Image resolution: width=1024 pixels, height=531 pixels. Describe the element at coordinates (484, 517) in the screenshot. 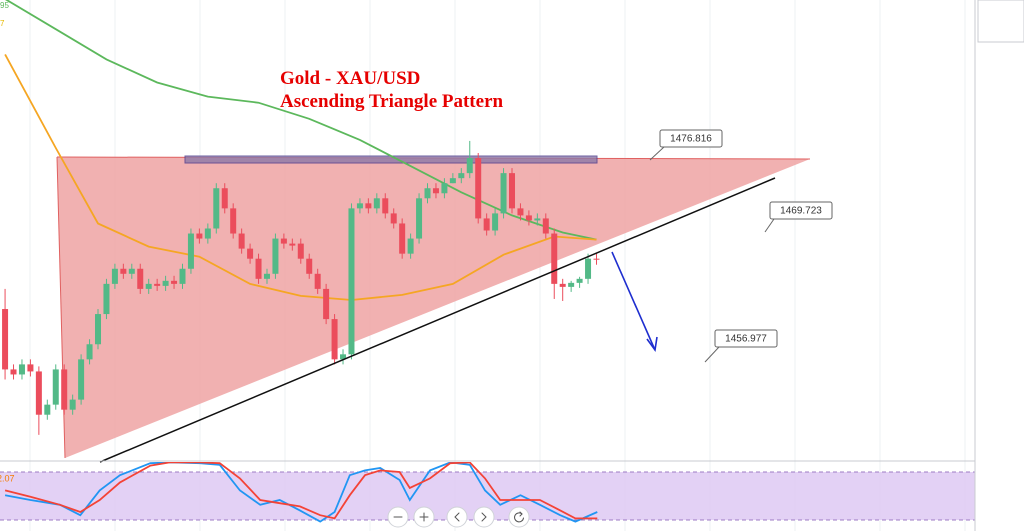

I see `scroll-right-button` at that location.